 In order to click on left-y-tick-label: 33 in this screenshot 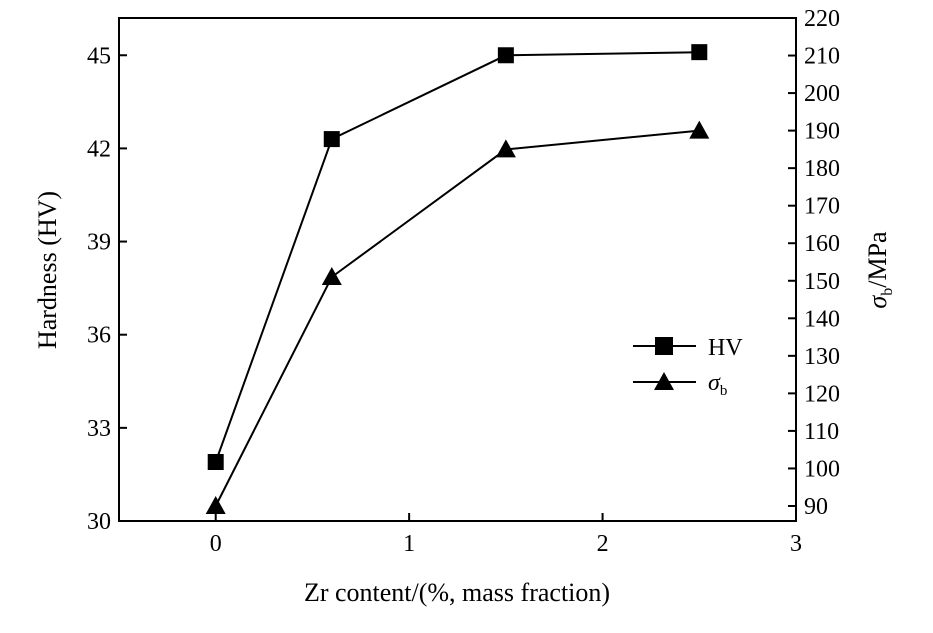, I will do `click(99, 429)`.